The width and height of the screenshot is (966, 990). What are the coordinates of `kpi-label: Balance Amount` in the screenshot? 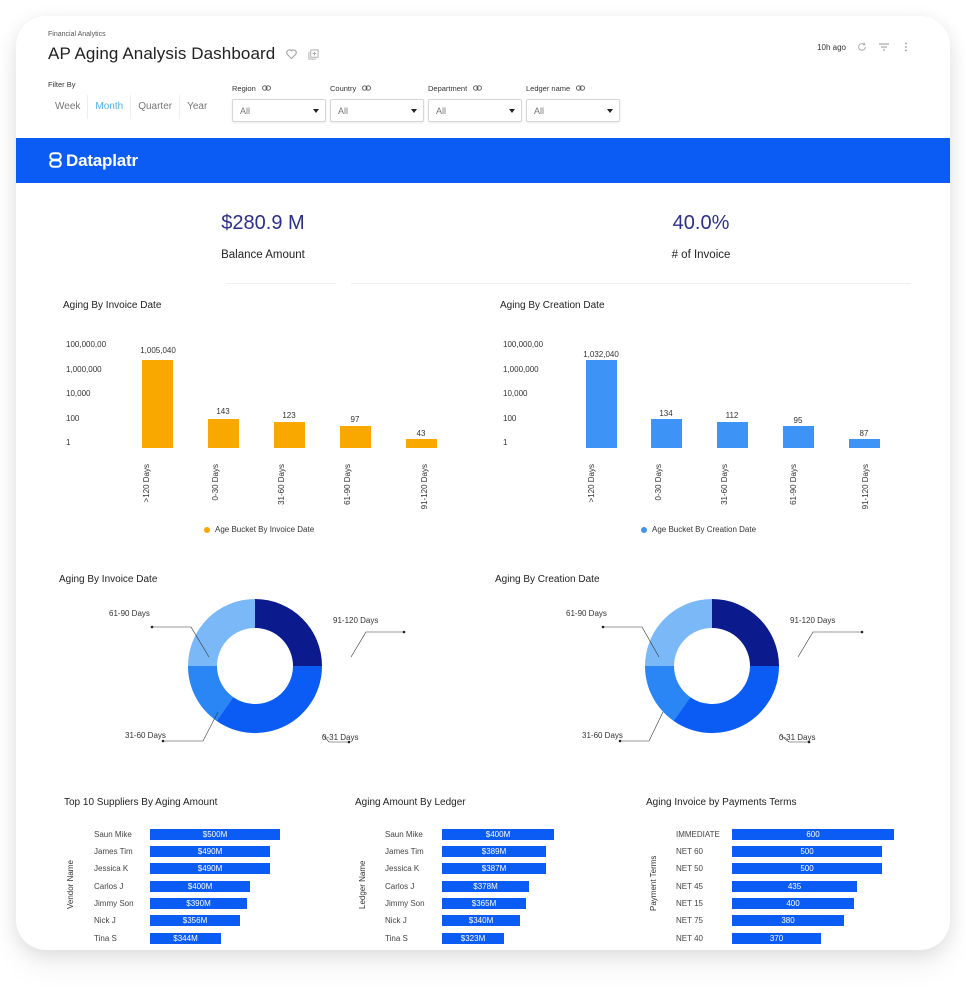 It's located at (263, 255).